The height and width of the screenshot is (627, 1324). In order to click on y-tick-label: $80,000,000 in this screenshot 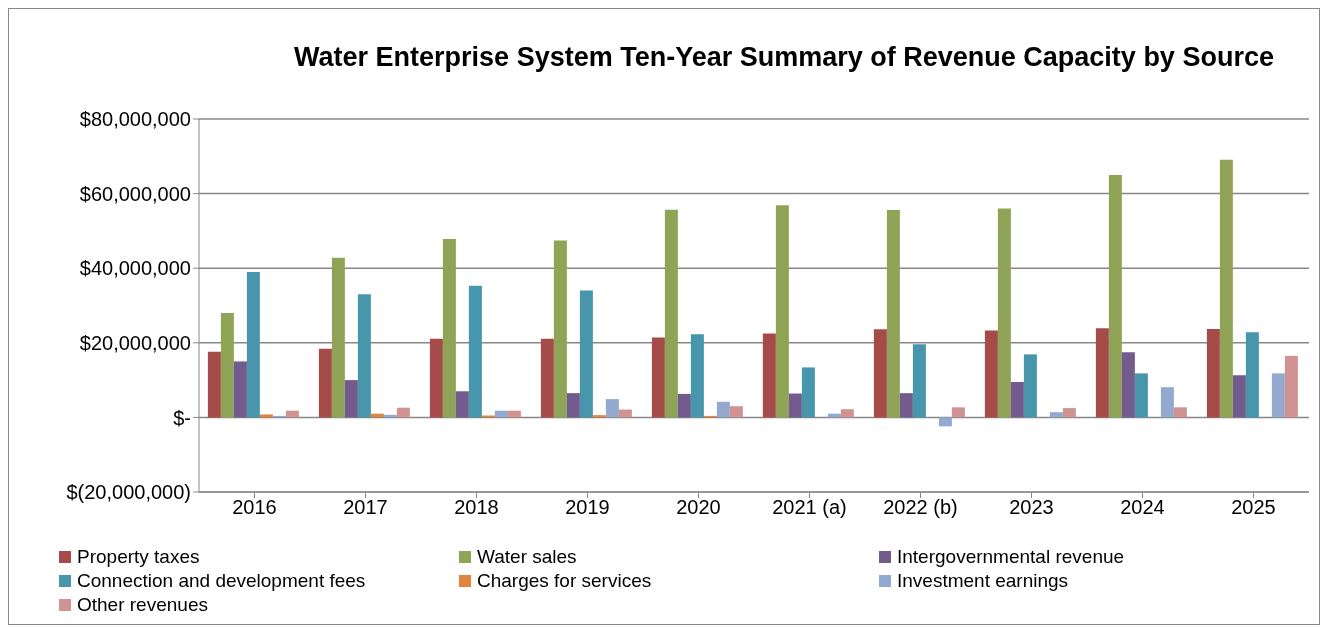, I will do `click(135, 119)`.